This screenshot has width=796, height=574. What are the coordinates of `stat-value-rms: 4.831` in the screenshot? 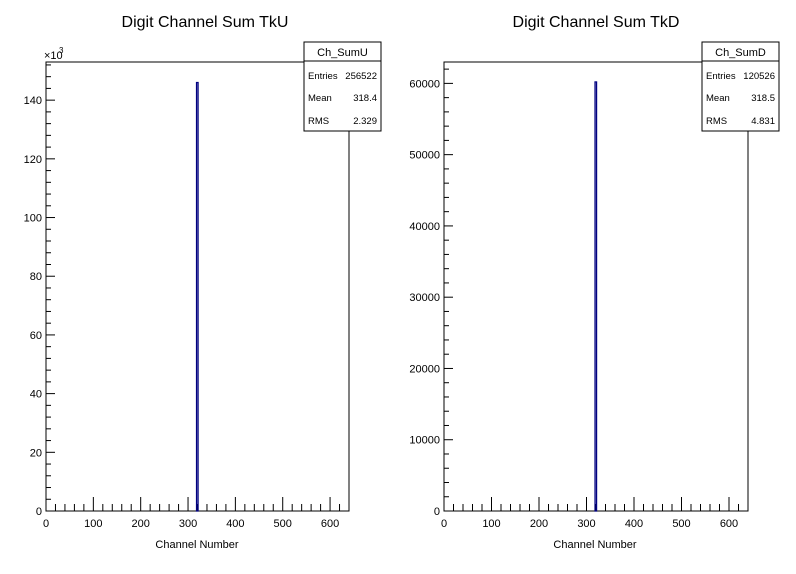 It's located at (763, 121).